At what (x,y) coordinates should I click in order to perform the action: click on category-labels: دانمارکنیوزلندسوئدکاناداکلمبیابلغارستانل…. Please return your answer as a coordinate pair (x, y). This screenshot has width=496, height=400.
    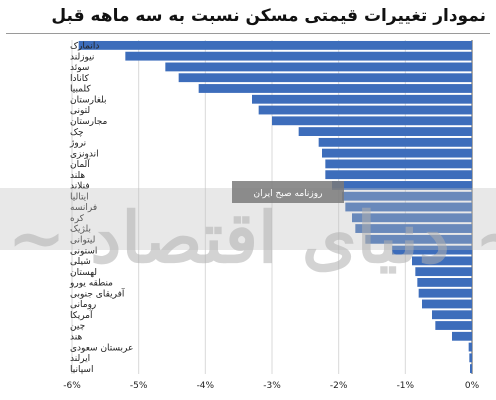
    Looking at the image, I should click on (101, 208).